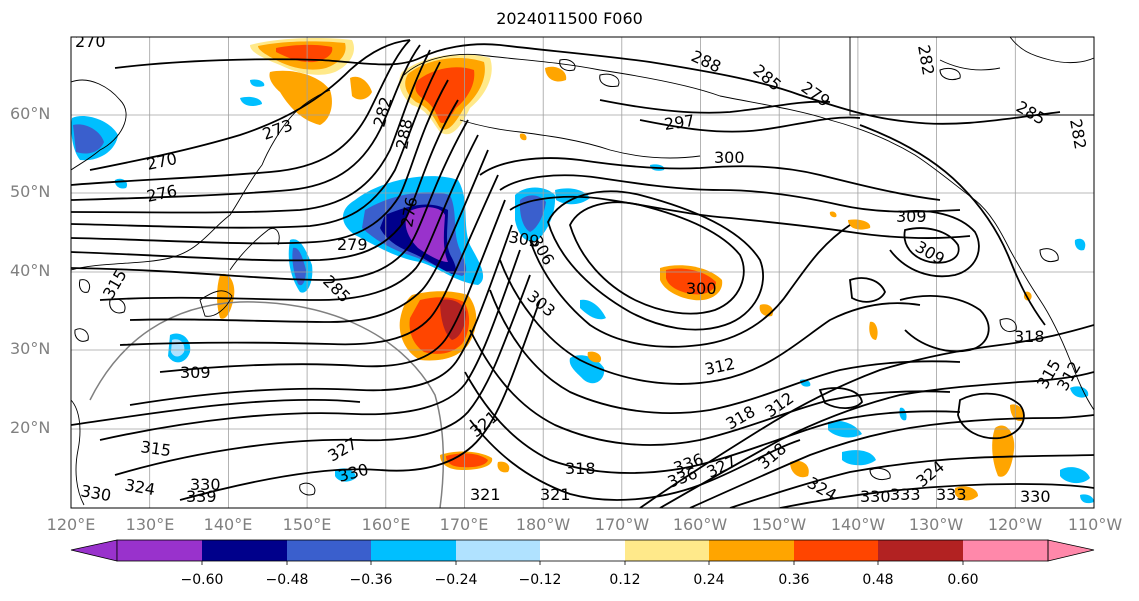 The height and width of the screenshot is (601, 1139). Describe the element at coordinates (858, 524) in the screenshot. I see `lon-label: 140°W` at that location.